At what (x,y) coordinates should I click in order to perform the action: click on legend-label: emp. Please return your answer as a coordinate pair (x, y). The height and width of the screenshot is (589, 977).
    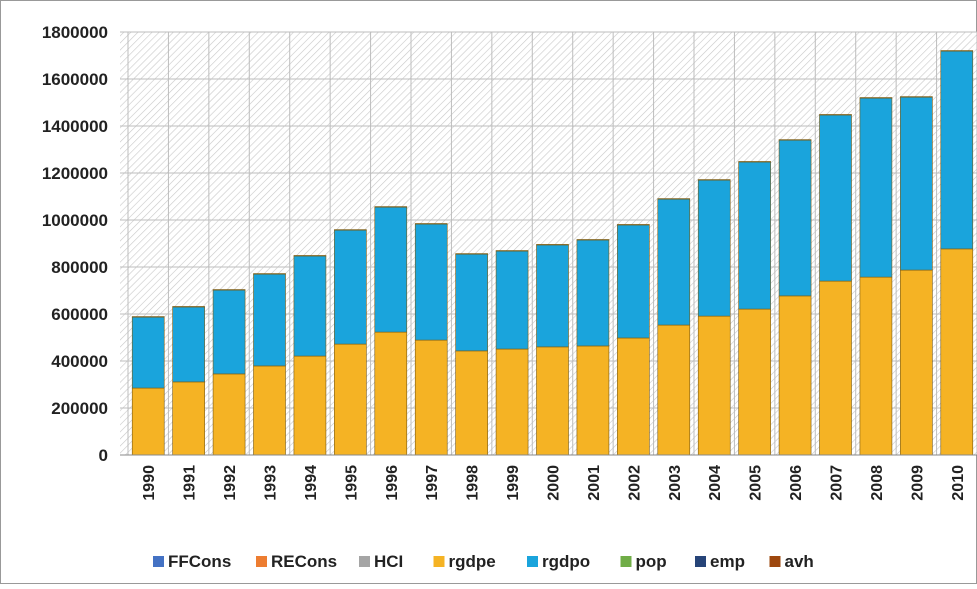
    Looking at the image, I should click on (727, 561).